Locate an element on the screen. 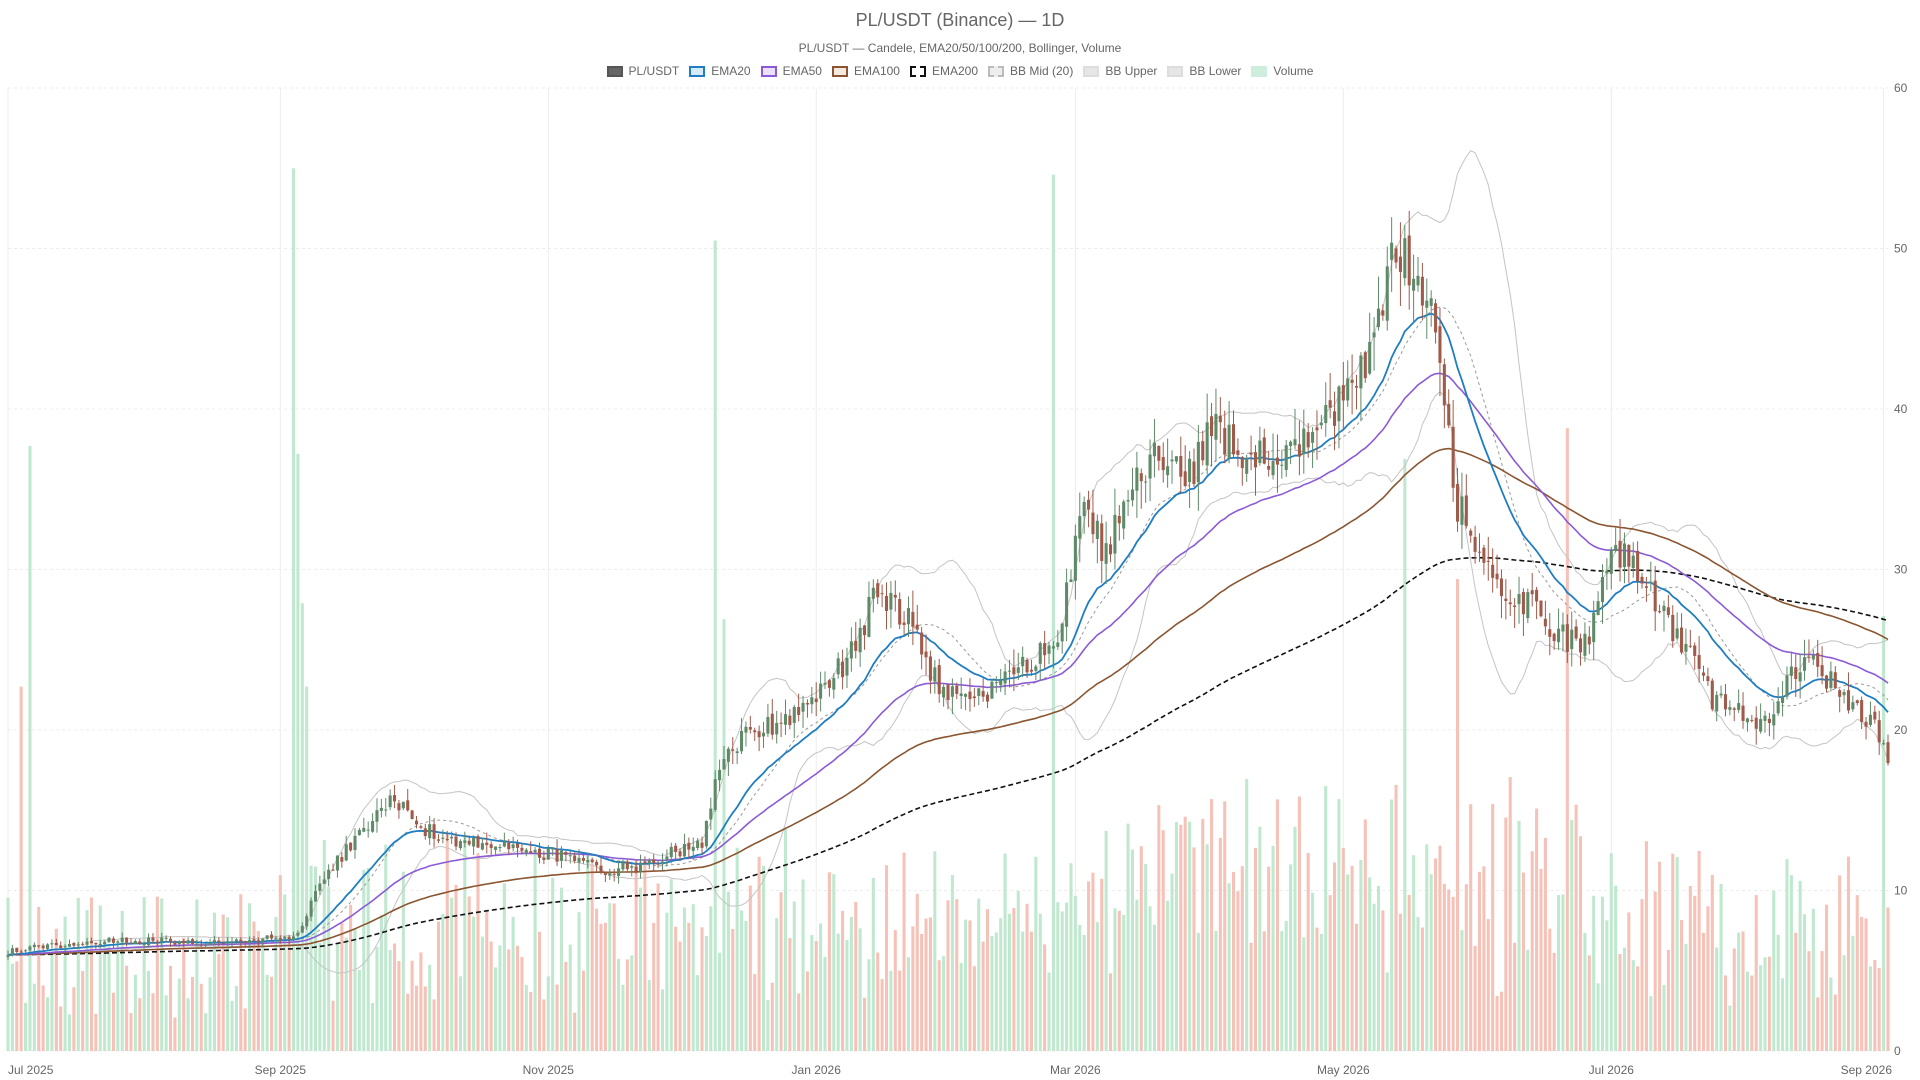 The width and height of the screenshot is (1920, 1080). legend-item-ema20: EMA20 is located at coordinates (720, 71).